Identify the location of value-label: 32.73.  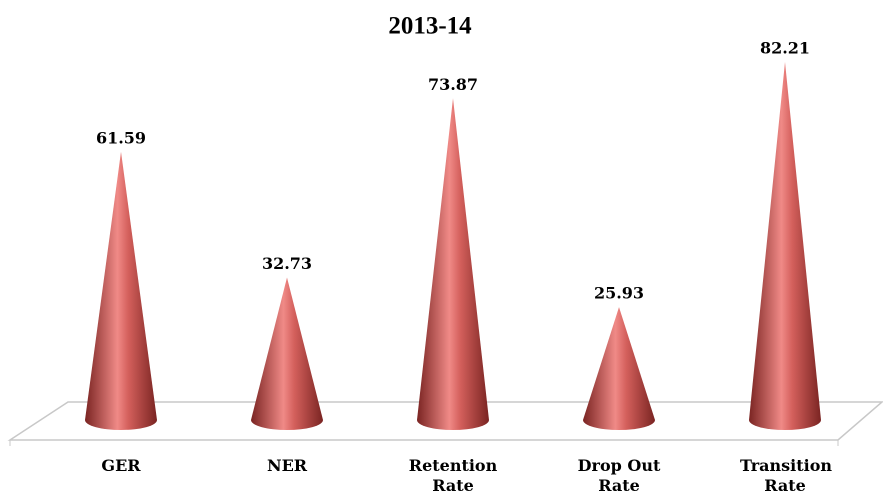
(287, 263).